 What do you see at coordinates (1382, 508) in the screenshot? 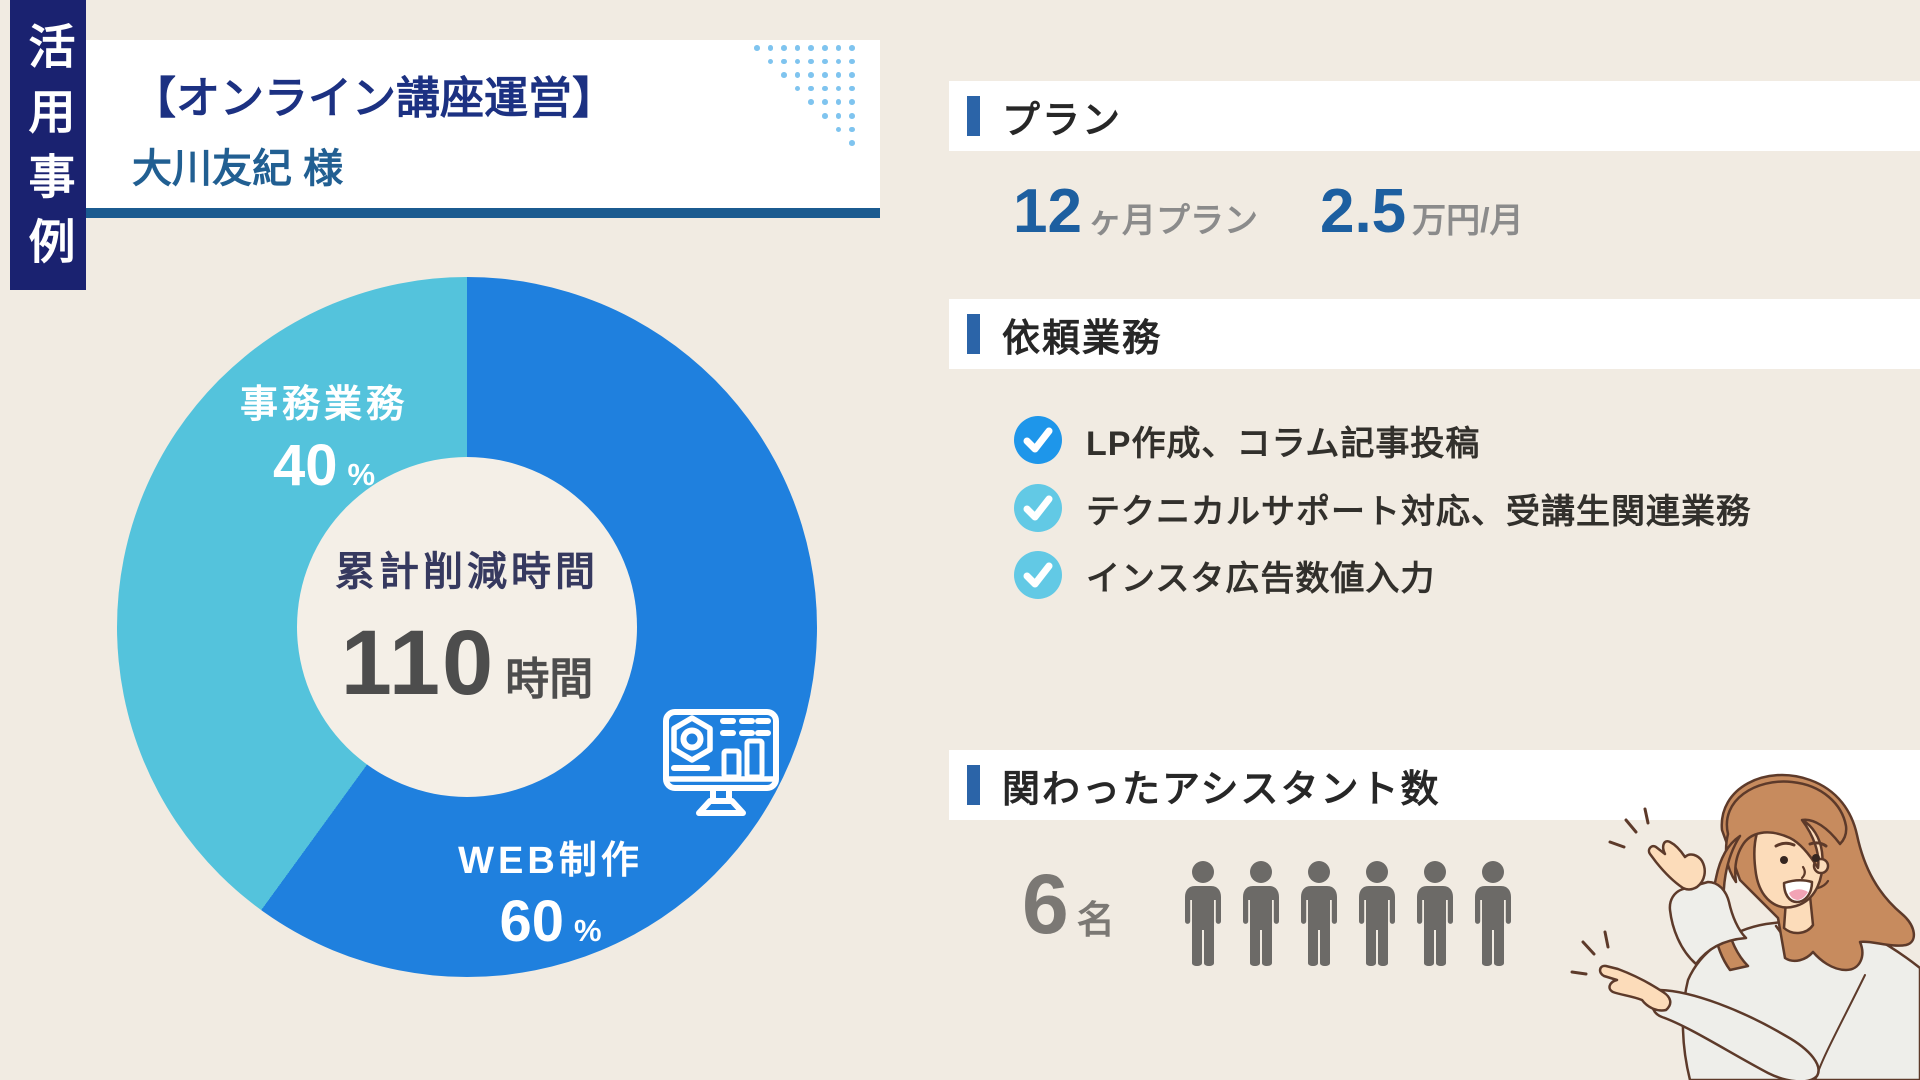
I see `task-item: テクニカルサポート対応、受講生関連業務` at bounding box center [1382, 508].